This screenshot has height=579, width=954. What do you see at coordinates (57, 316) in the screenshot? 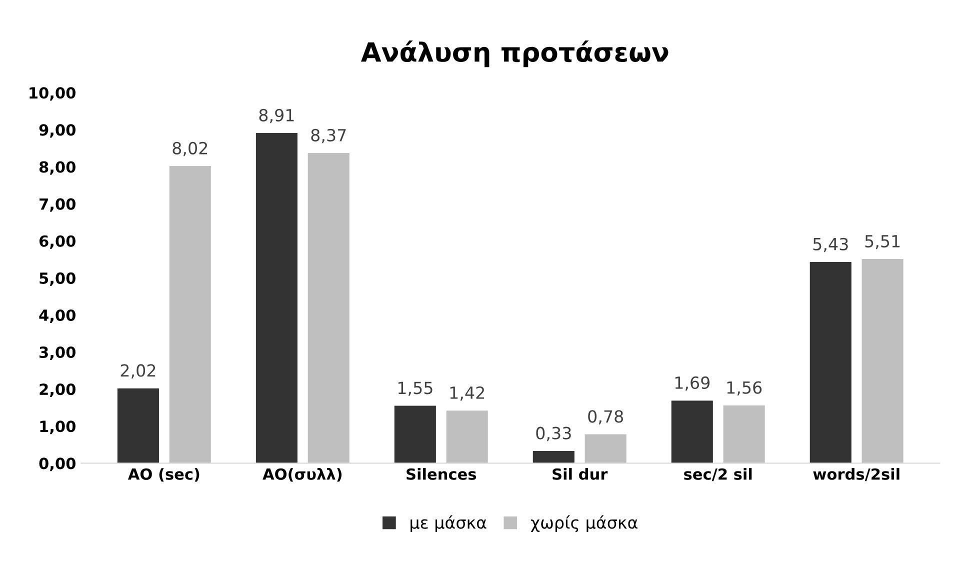
I see `y-tick-label: 4,00` at bounding box center [57, 316].